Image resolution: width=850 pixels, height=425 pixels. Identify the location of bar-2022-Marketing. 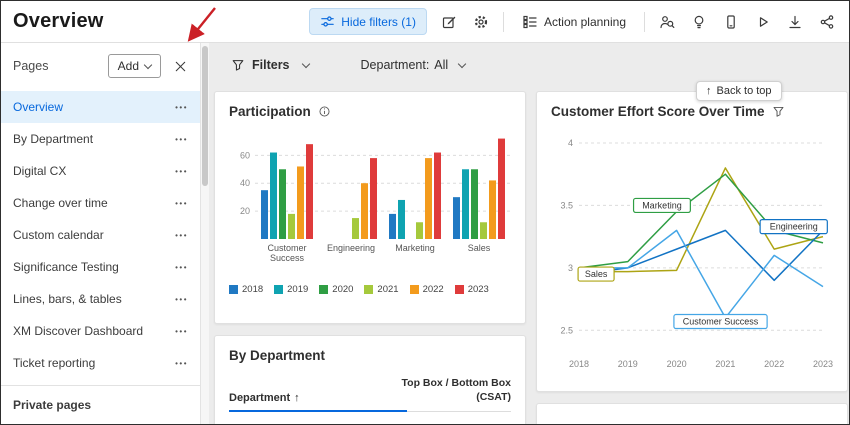
(428, 198).